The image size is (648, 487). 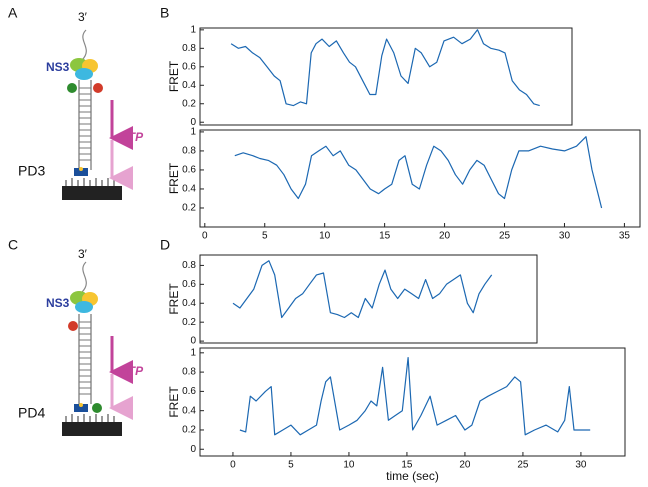 I want to click on panel-label: D, so click(x=165, y=245).